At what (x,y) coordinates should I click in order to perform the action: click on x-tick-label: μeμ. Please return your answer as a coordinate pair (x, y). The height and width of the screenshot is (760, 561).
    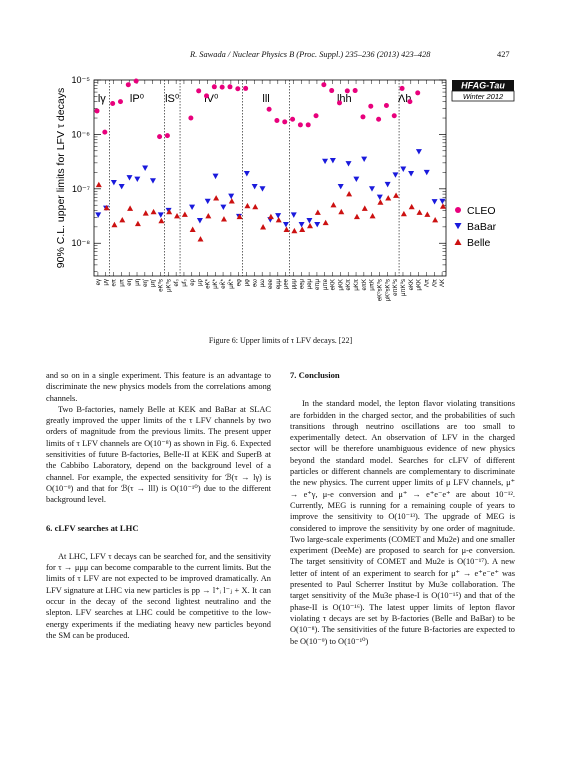
    Looking at the image, I should click on (310, 283).